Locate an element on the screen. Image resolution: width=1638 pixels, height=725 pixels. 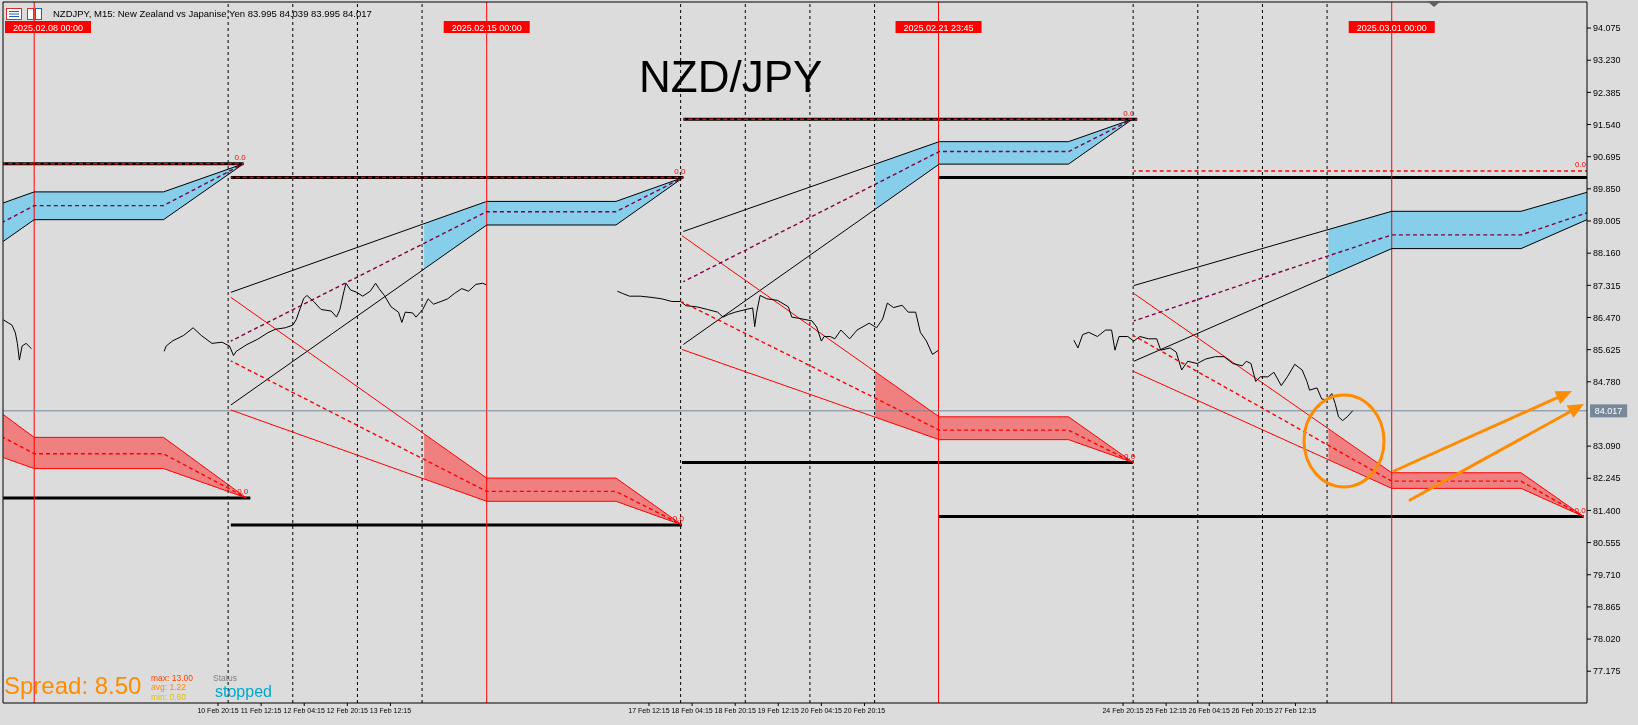
y-tick-label: 86.470 is located at coordinates (1607, 317).